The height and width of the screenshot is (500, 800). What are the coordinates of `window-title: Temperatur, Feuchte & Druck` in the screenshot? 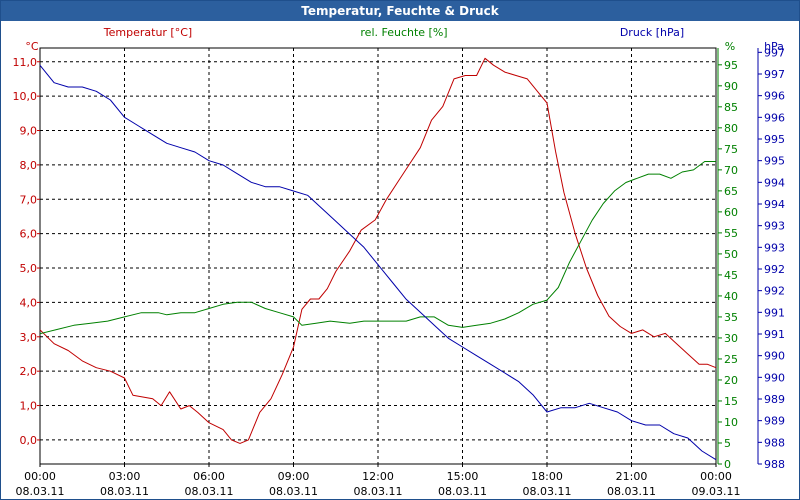 It's located at (400, 11).